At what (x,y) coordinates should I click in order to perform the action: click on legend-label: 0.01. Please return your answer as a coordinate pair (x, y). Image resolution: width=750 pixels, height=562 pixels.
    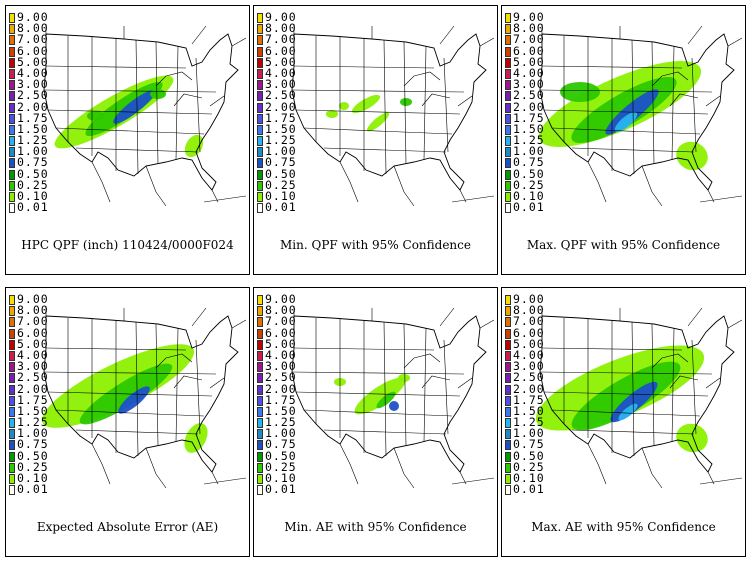
    Looking at the image, I should click on (529, 489).